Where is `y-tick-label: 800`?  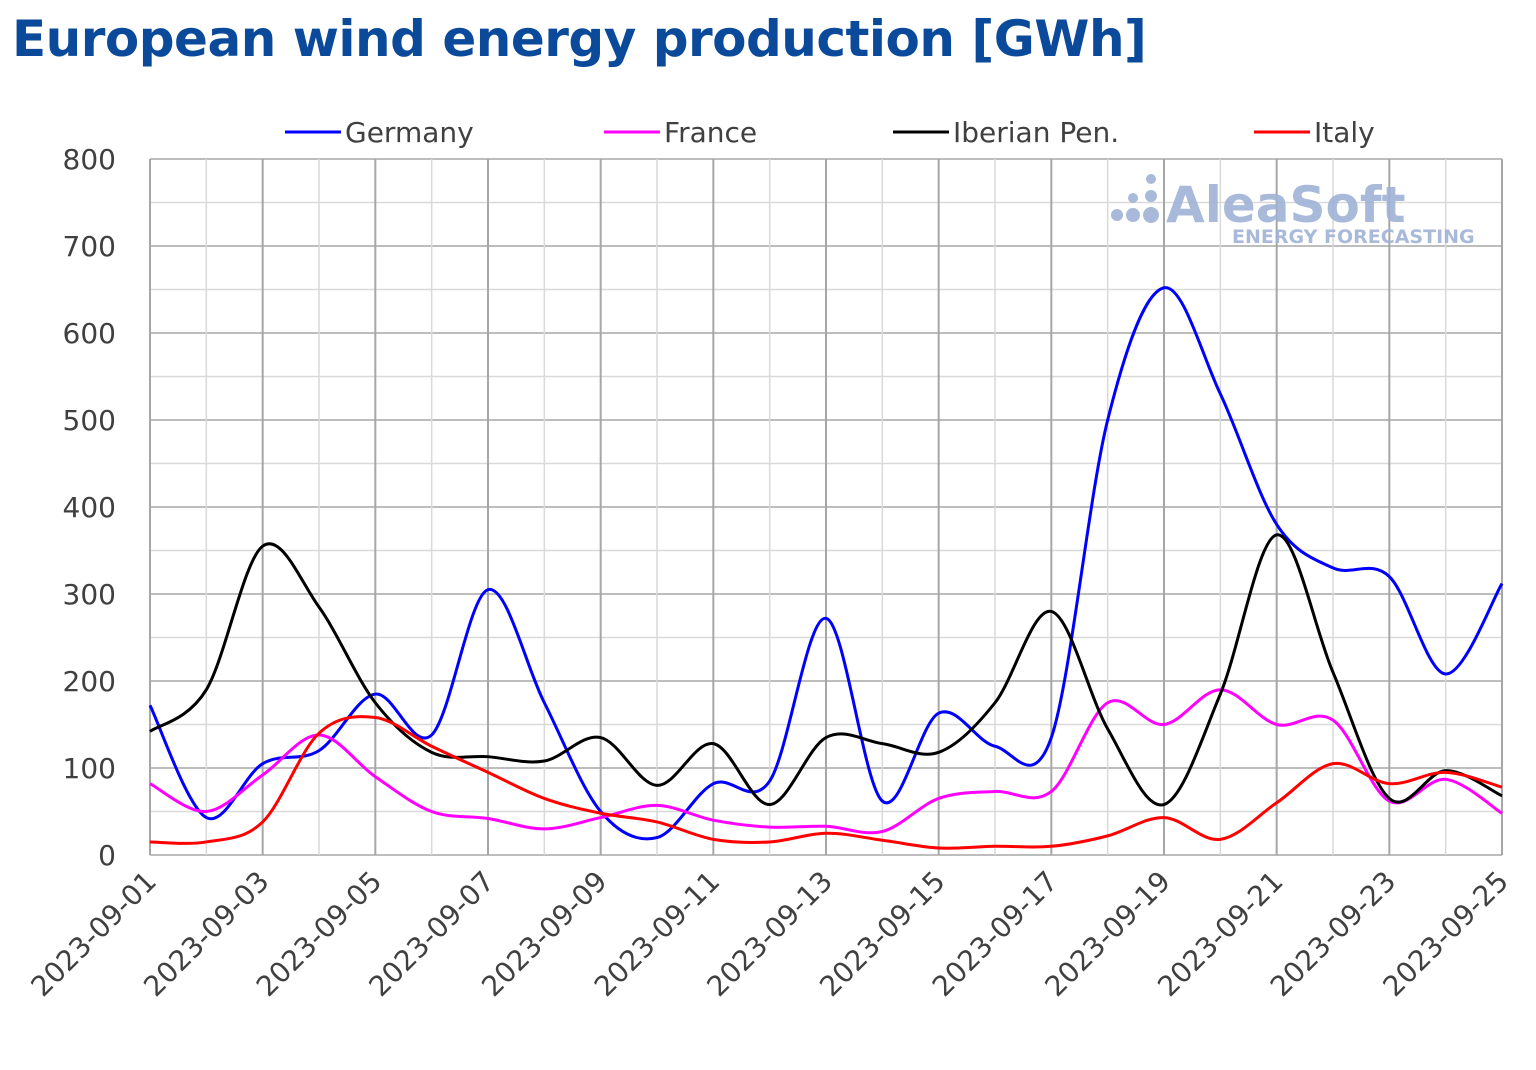 y-tick-label: 800 is located at coordinates (89, 159).